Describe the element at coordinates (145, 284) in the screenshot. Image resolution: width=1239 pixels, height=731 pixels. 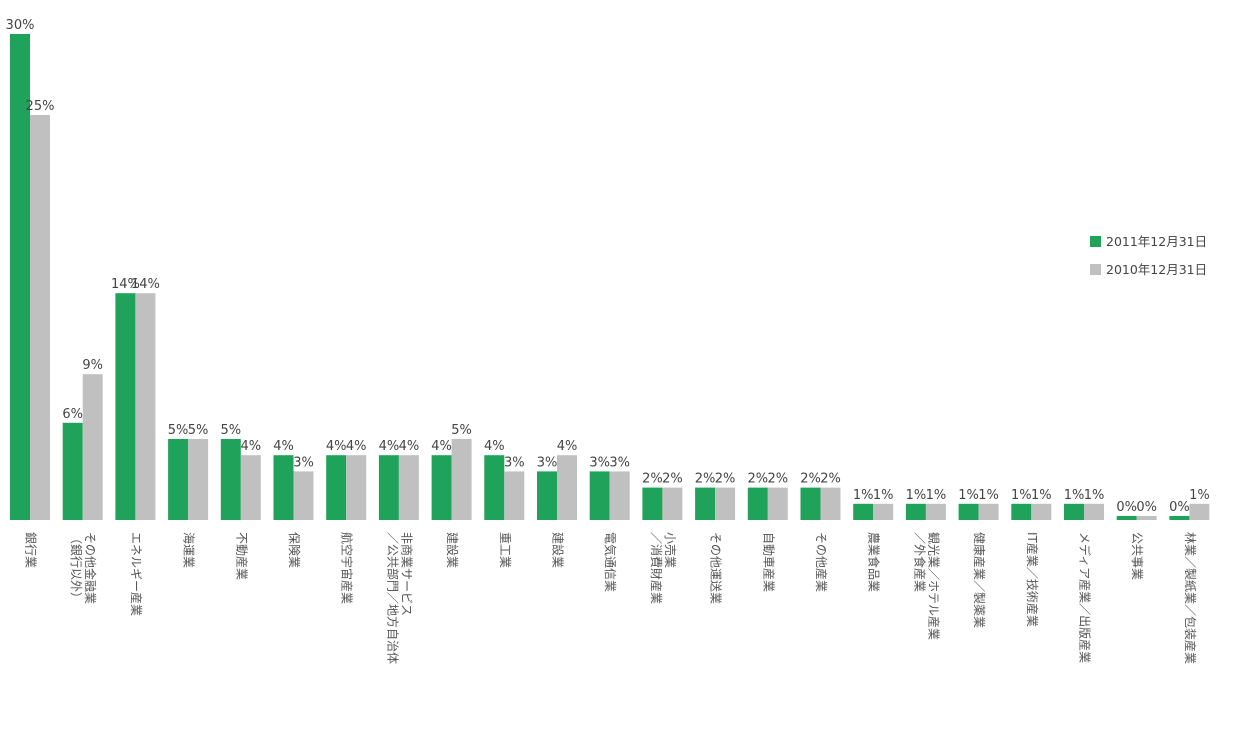
I see `value-label-2010-2: 14%` at that location.